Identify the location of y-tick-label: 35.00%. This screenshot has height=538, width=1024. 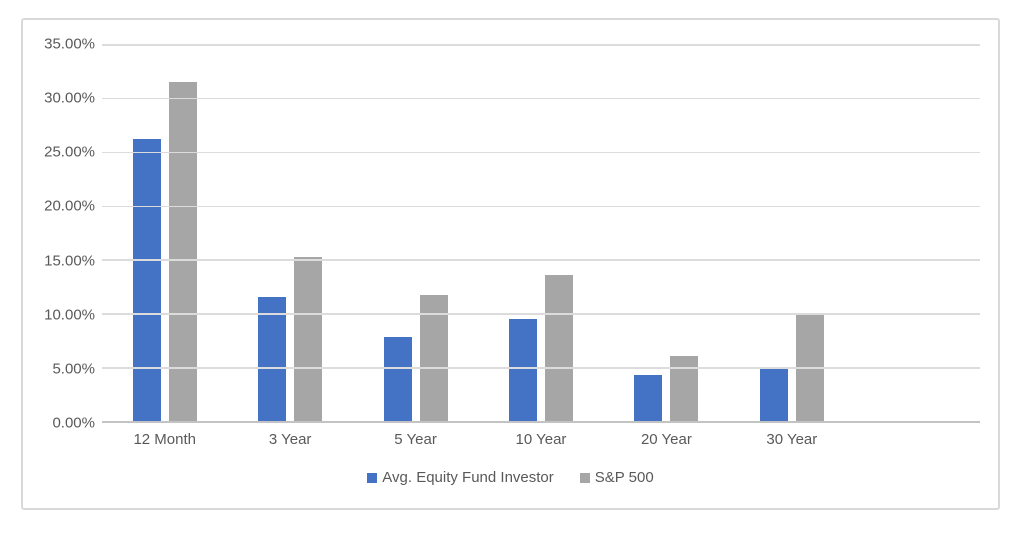
(69, 44).